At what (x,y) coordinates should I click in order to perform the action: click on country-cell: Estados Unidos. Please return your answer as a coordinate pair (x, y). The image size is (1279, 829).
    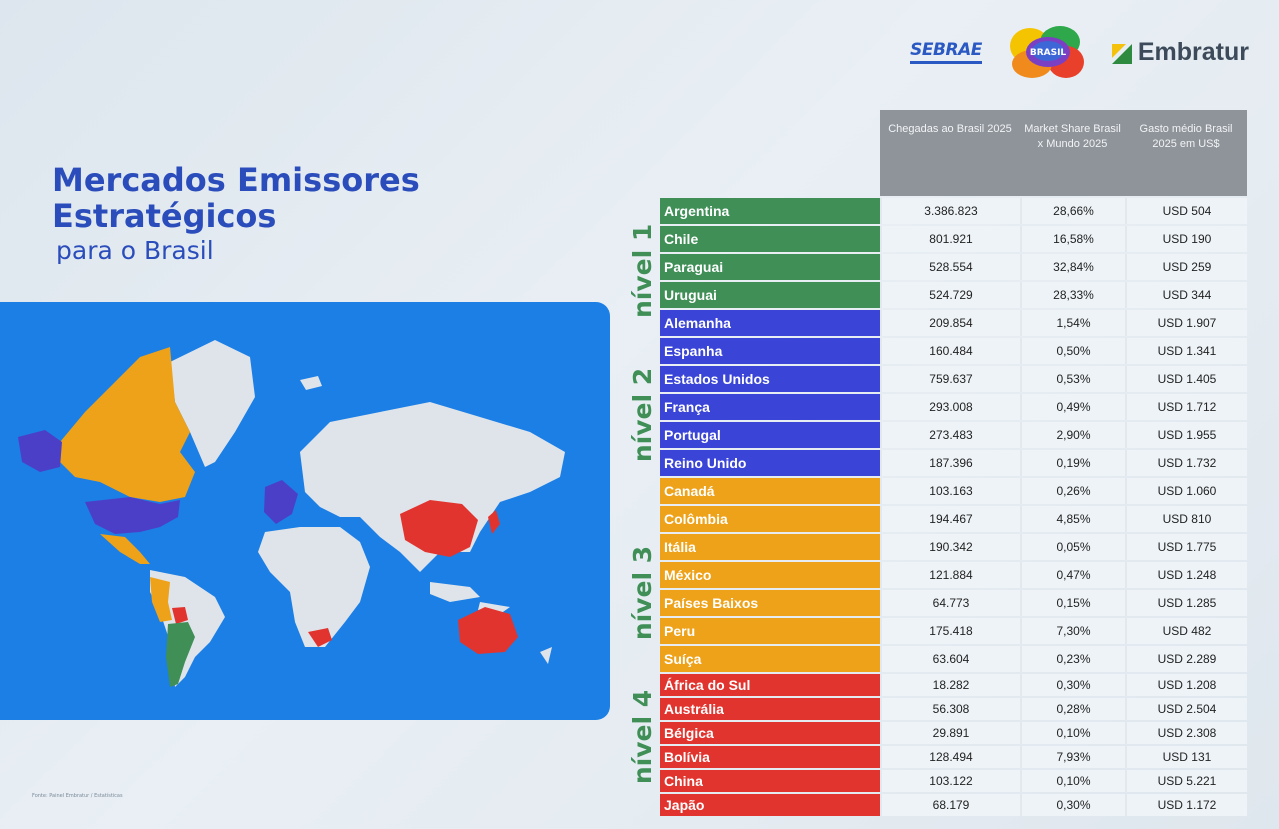
    Looking at the image, I should click on (770, 379).